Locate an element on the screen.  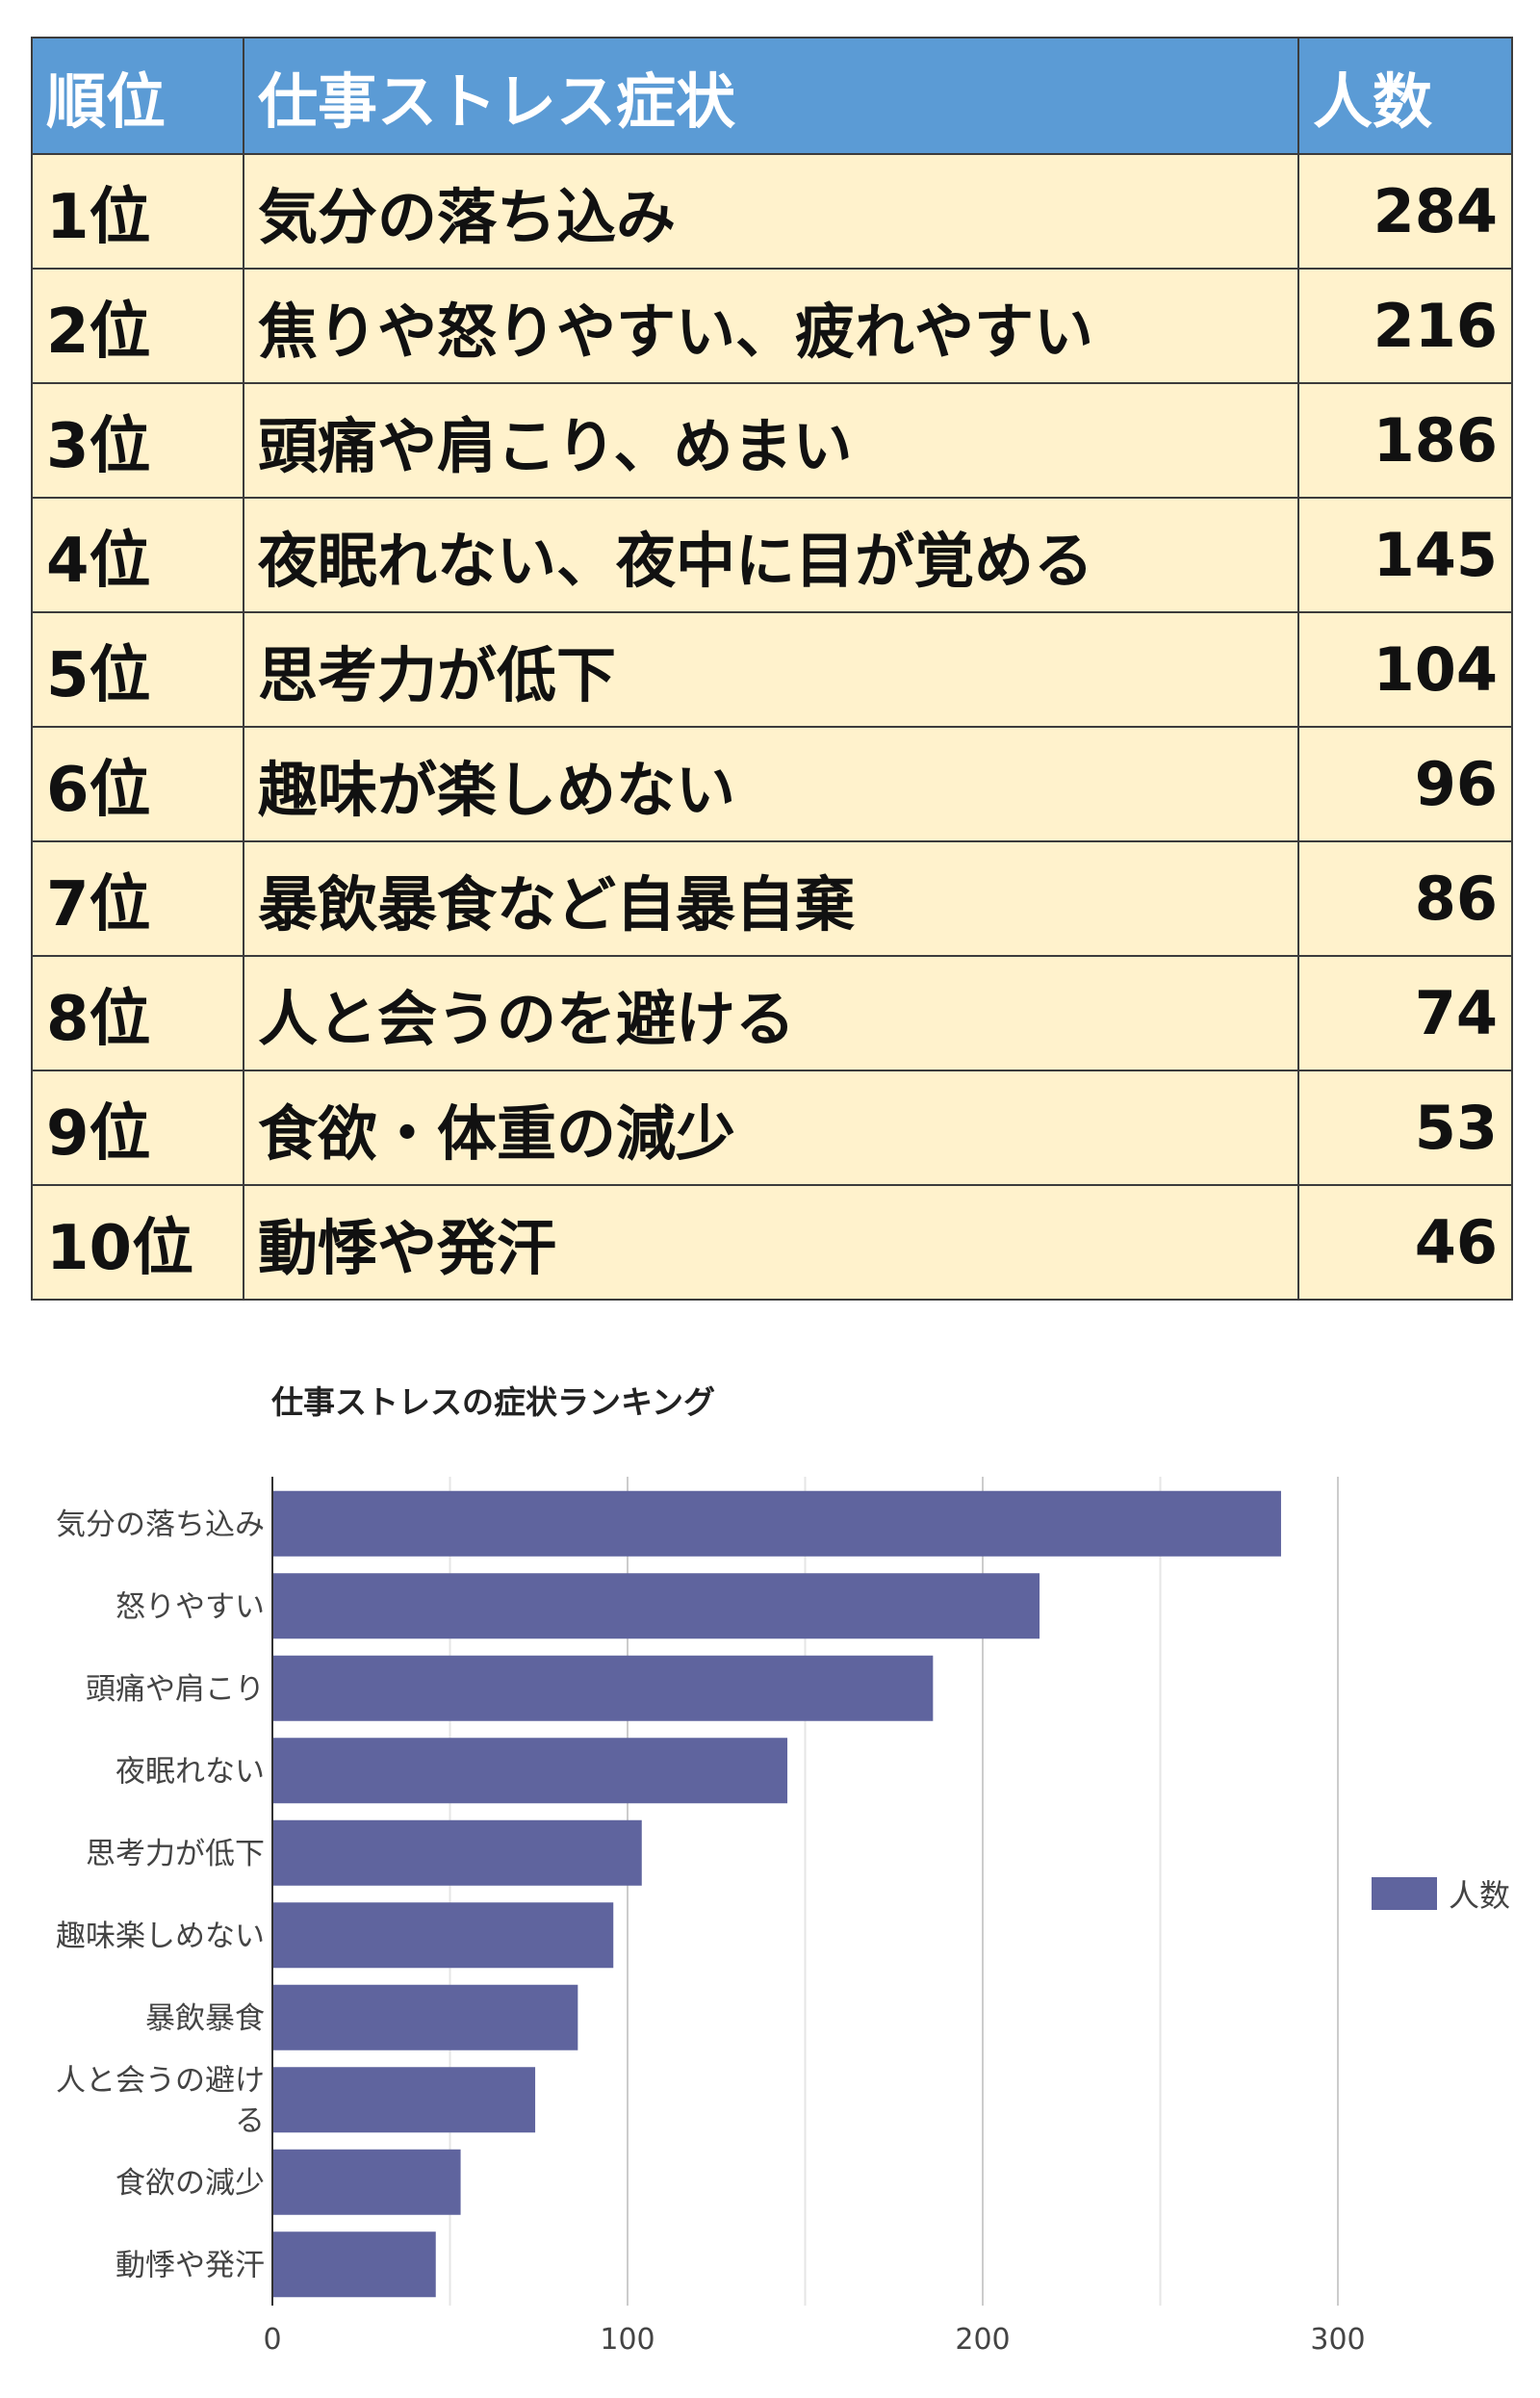
category-label: 気分の落ち込み is located at coordinates (160, 1525).